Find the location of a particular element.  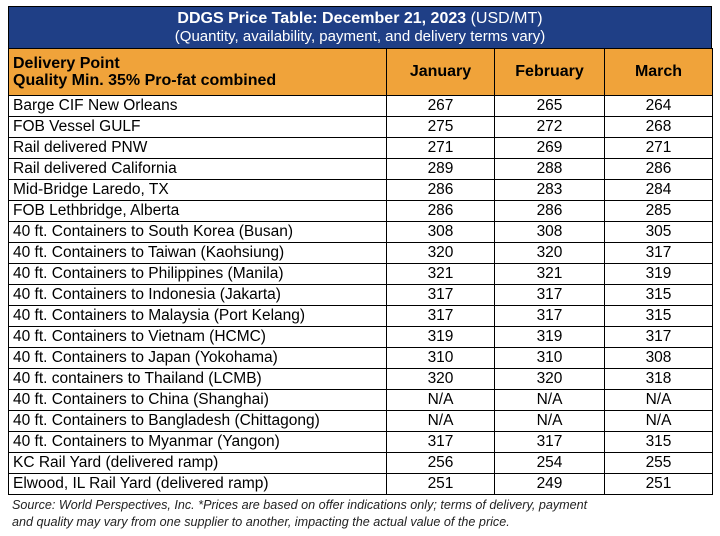

table-row: FOB Vessel GULF 275 272 268 is located at coordinates (360, 127).